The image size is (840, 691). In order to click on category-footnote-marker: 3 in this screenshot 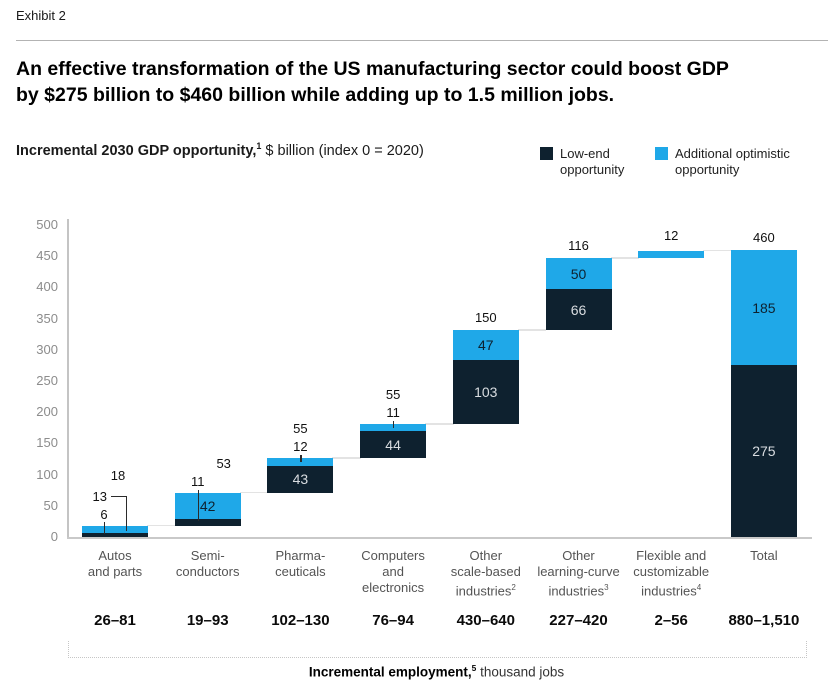, I will do `click(606, 587)`.